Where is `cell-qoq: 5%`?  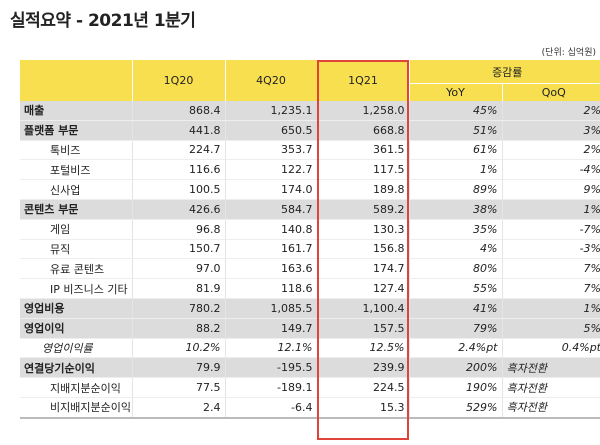 cell-qoq: 5% is located at coordinates (550, 328).